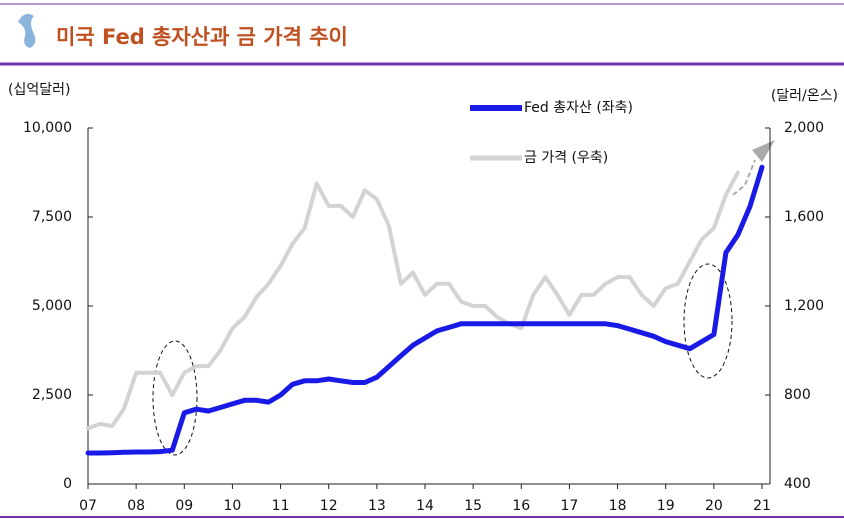 Image resolution: width=844 pixels, height=519 pixels. I want to click on x-tick-label: 18, so click(618, 506).